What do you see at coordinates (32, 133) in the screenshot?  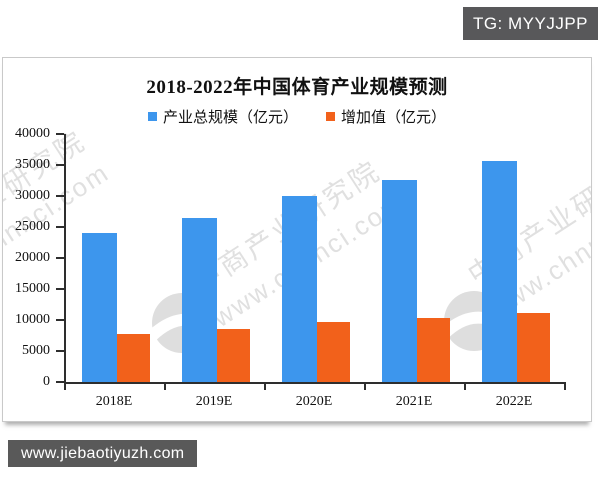 I see `y-tick-label: 40000` at bounding box center [32, 133].